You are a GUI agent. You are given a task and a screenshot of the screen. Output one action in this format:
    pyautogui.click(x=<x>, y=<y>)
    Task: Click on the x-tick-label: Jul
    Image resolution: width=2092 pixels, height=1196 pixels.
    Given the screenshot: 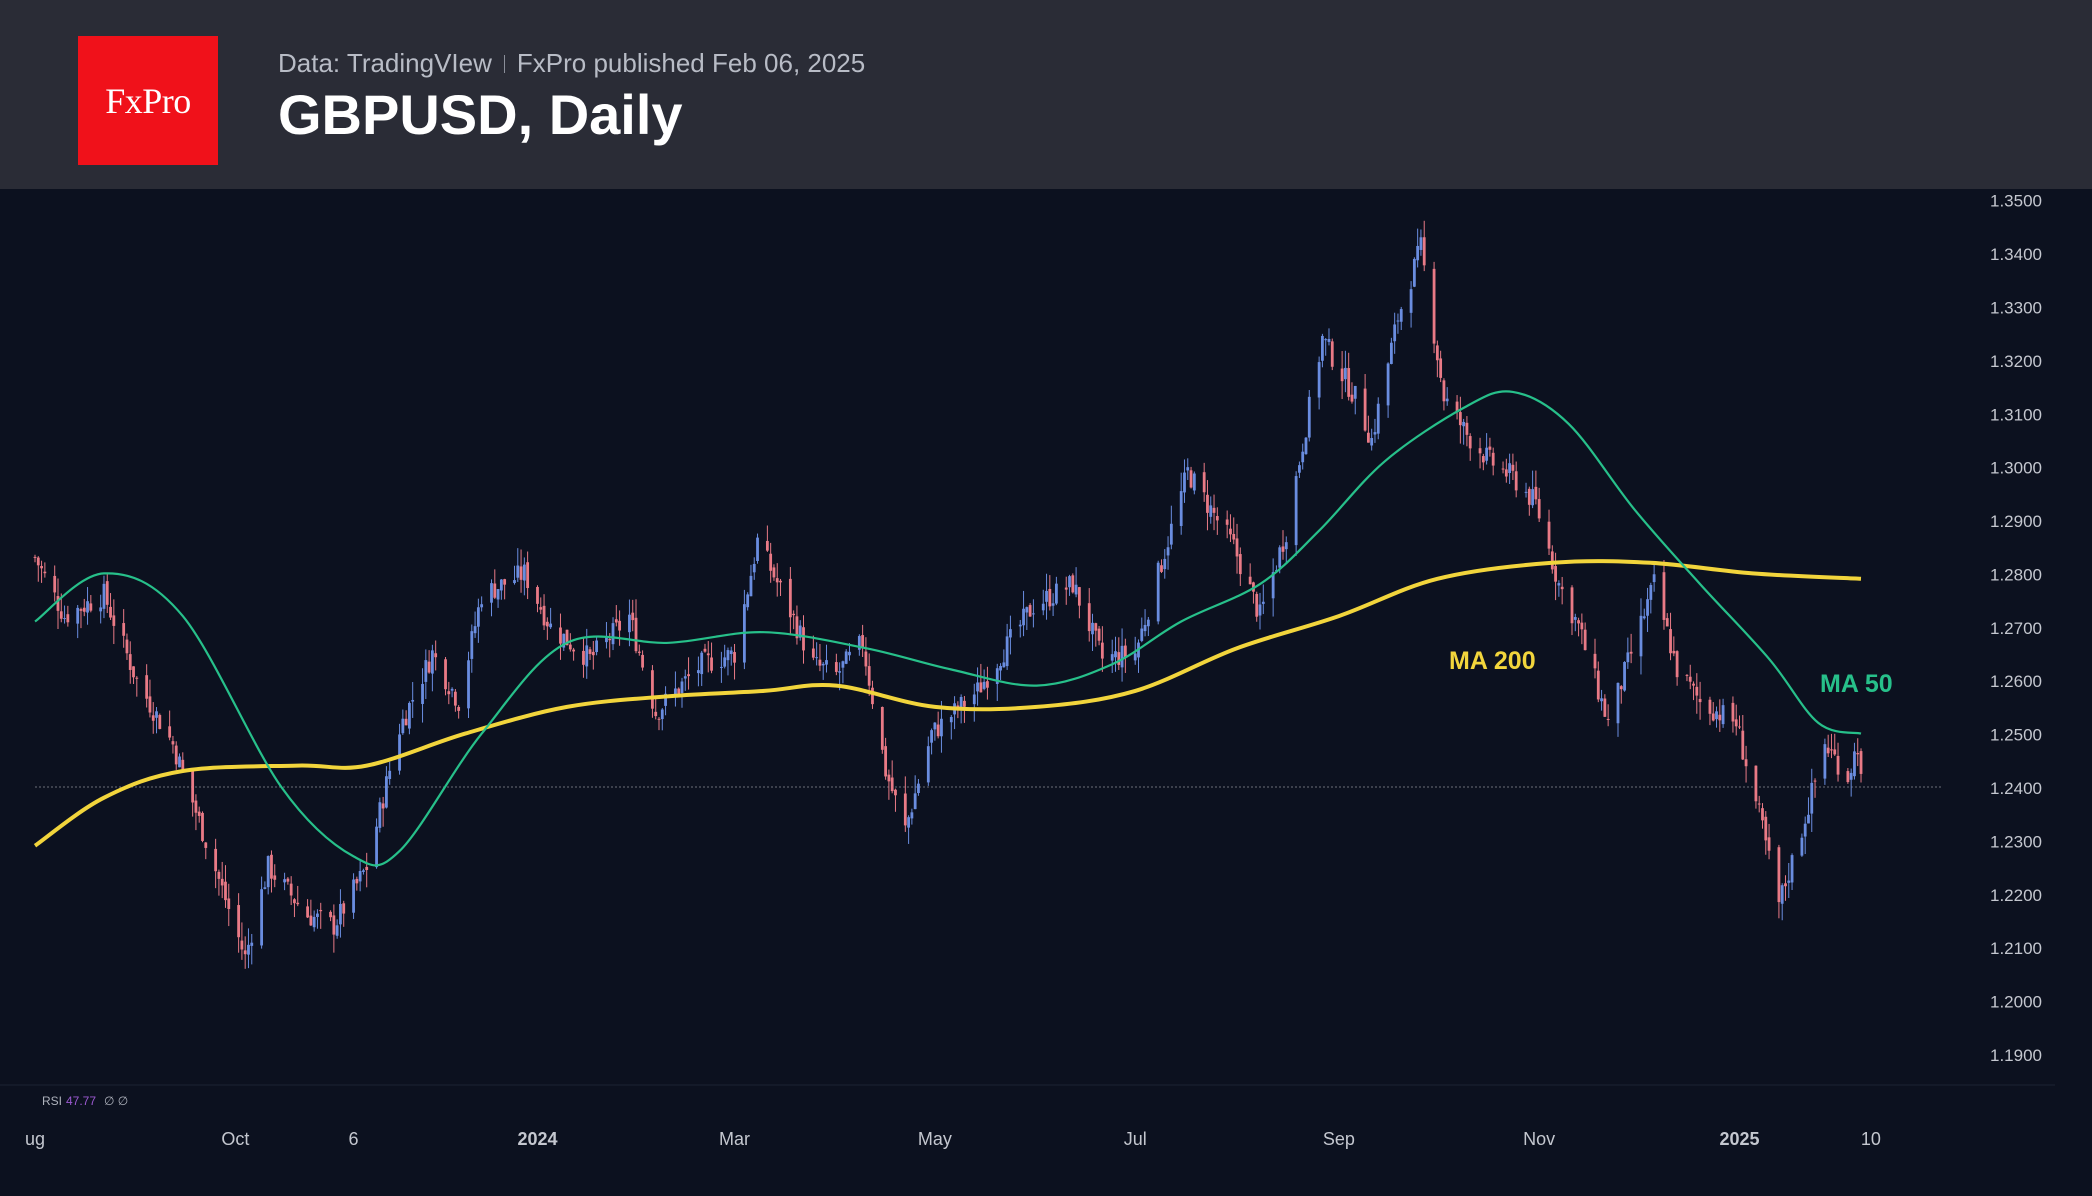 What is the action you would take?
    pyautogui.click(x=1135, y=1139)
    